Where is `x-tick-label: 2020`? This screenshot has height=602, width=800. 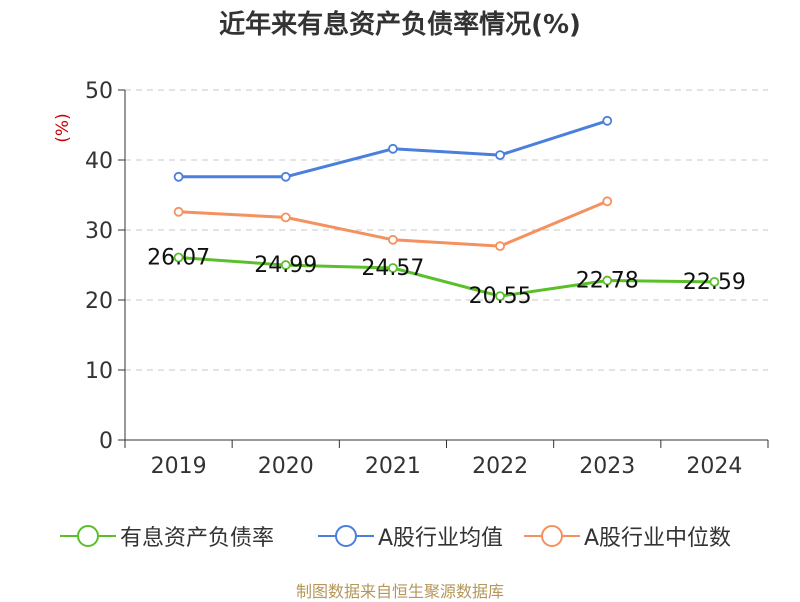 x-tick-label: 2020 is located at coordinates (286, 466).